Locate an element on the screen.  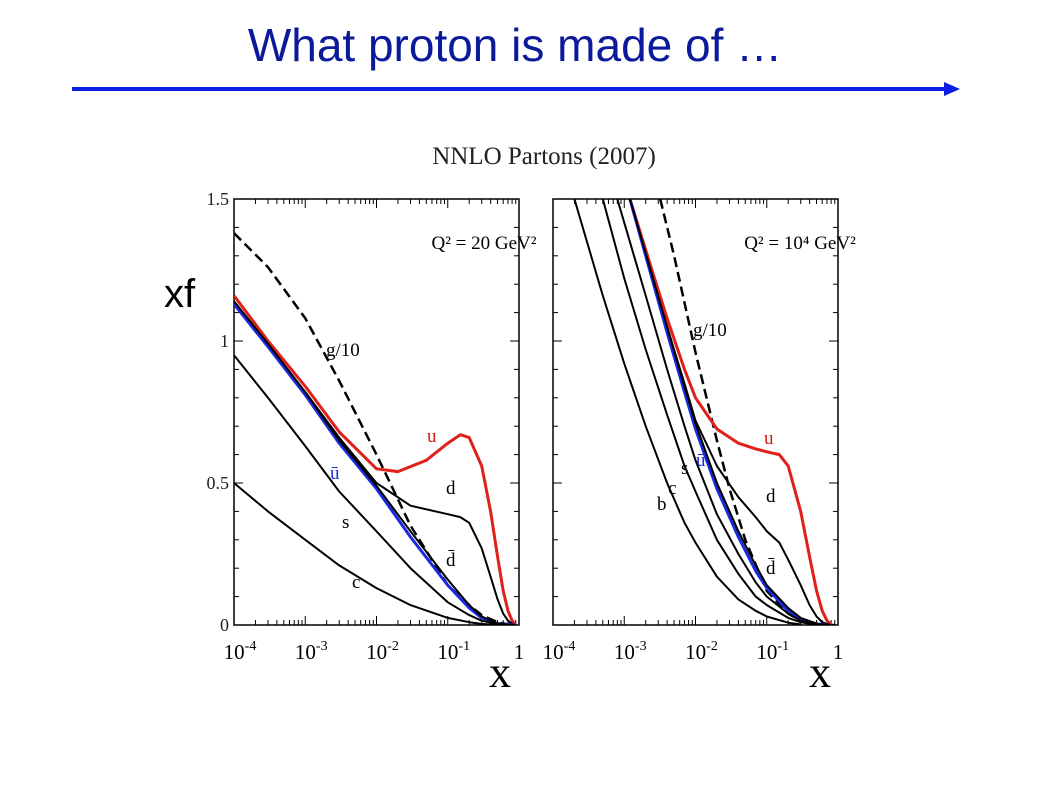
figure-title: NNLO Partons (2007) is located at coordinates (544, 156).